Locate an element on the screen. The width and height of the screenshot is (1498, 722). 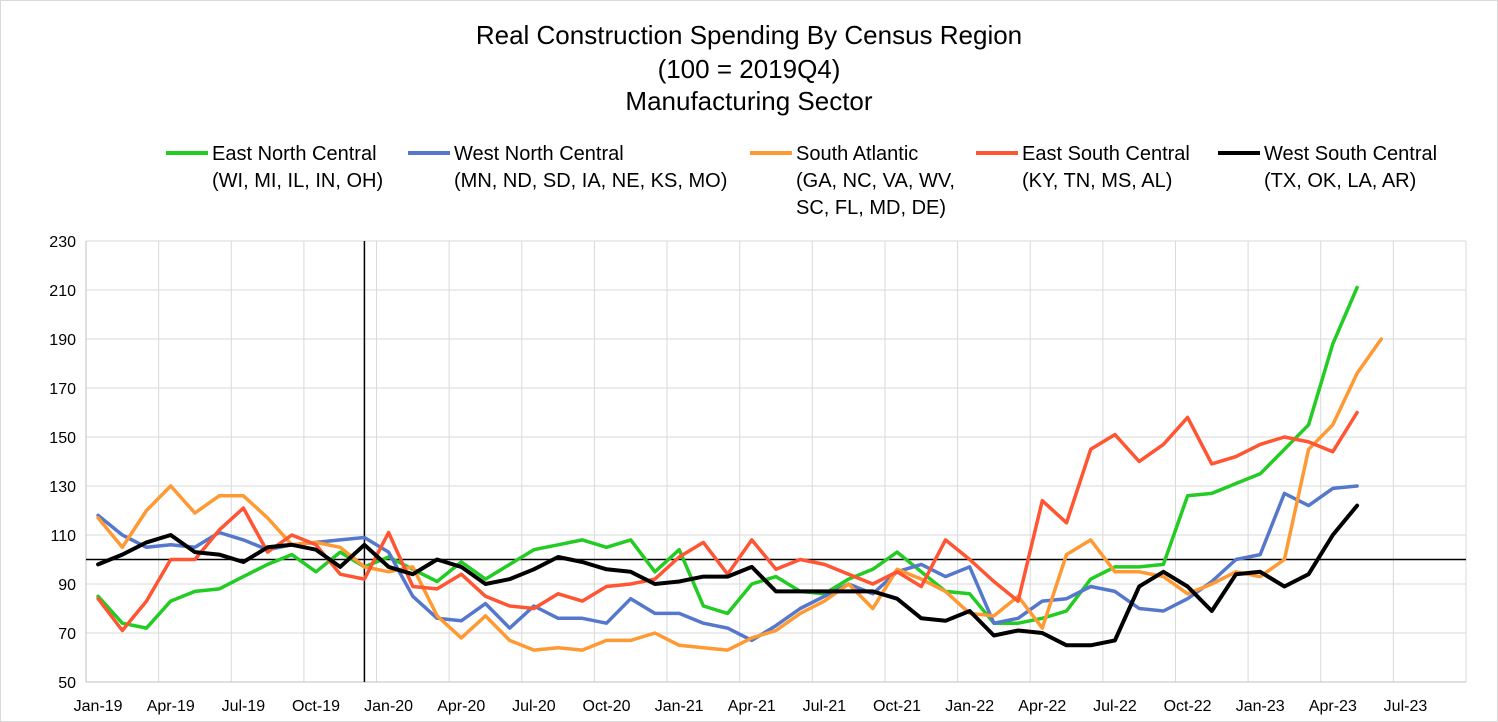
legend-item-east-north-central: East North Central (WI, MI, IL, IN, OH) is located at coordinates (274, 167).